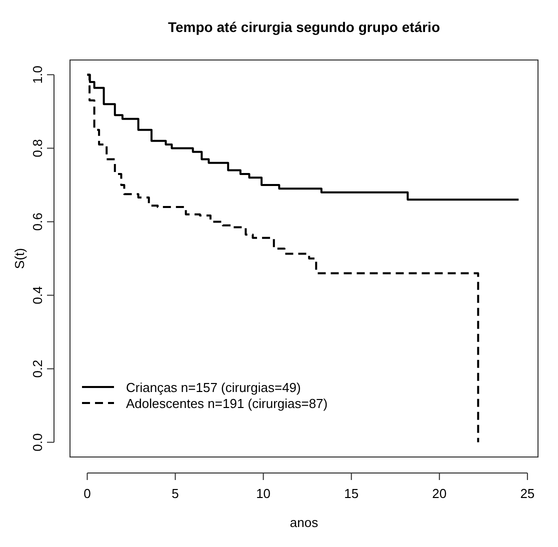 This screenshot has width=558, height=547. Describe the element at coordinates (213, 387) in the screenshot. I see `legend-label: Crianças n=157 (cirurgias=49)` at that location.